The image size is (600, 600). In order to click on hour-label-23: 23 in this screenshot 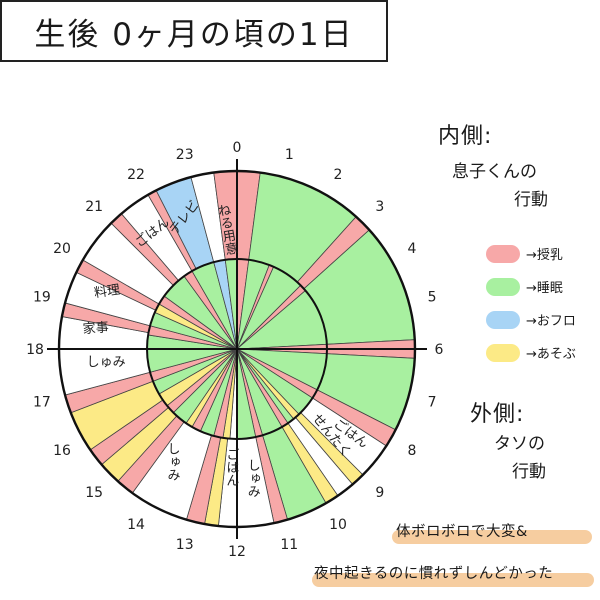, I will do `click(185, 155)`.